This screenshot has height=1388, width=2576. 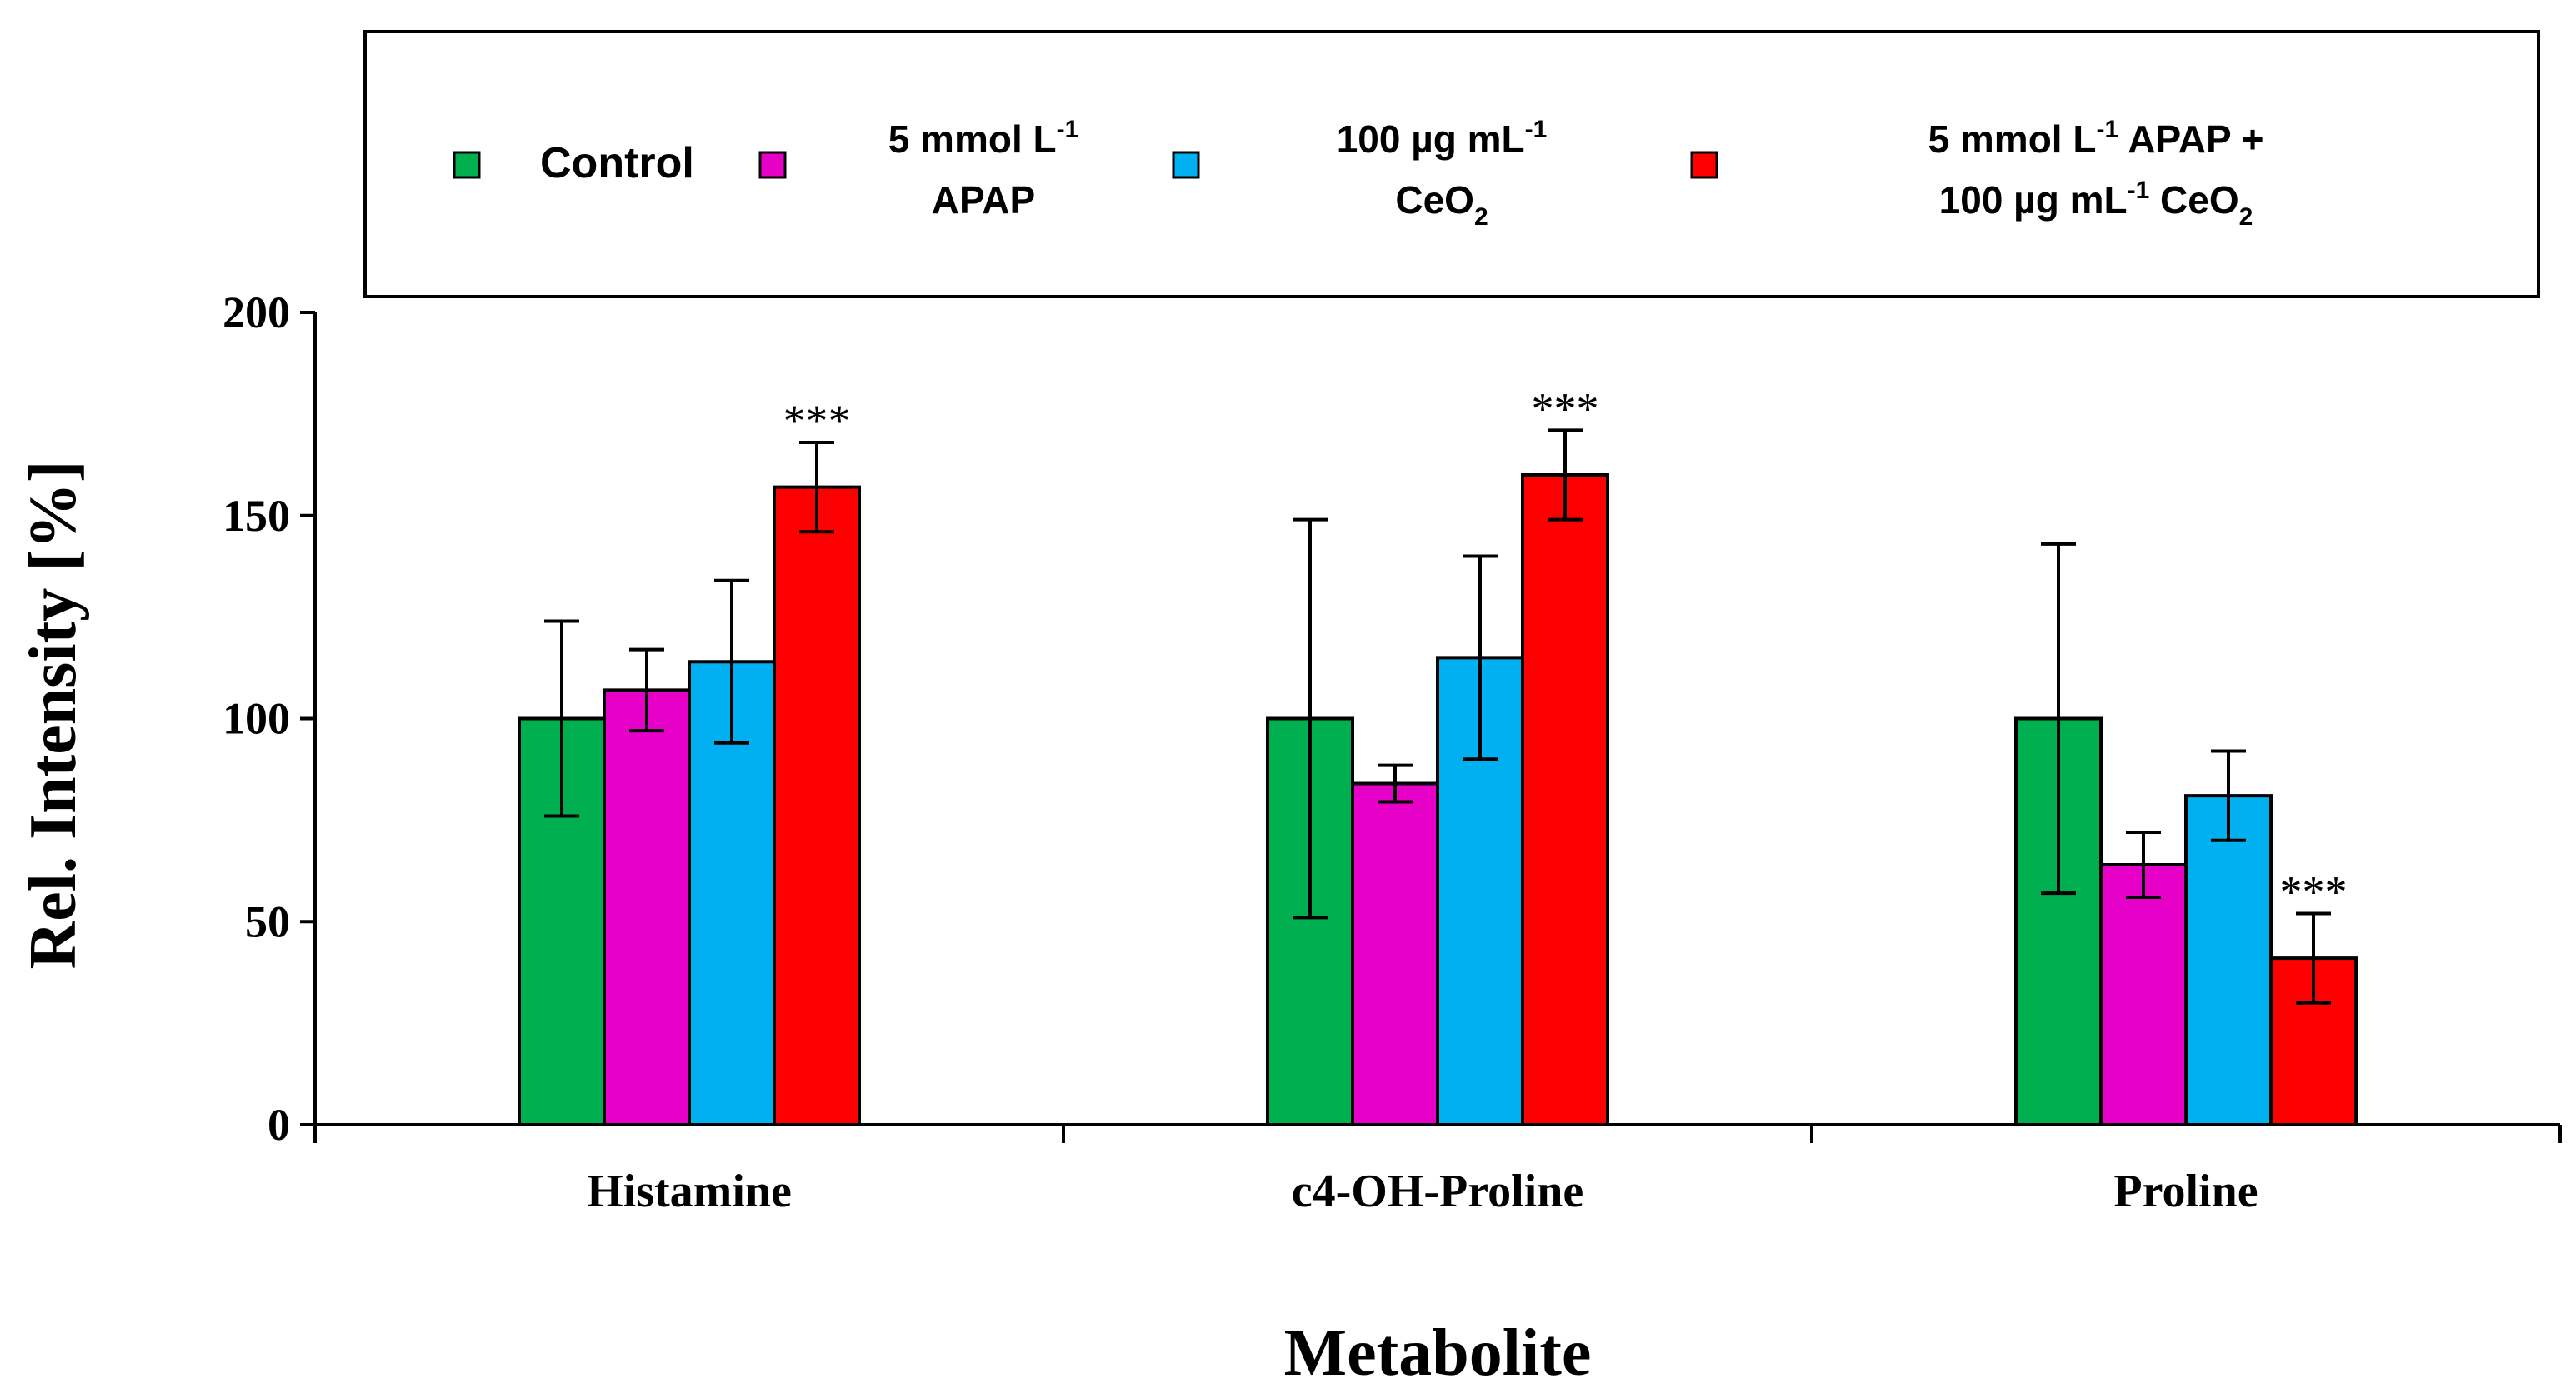 I want to click on category-label: c4-OH-Proline, so click(x=1438, y=1191).